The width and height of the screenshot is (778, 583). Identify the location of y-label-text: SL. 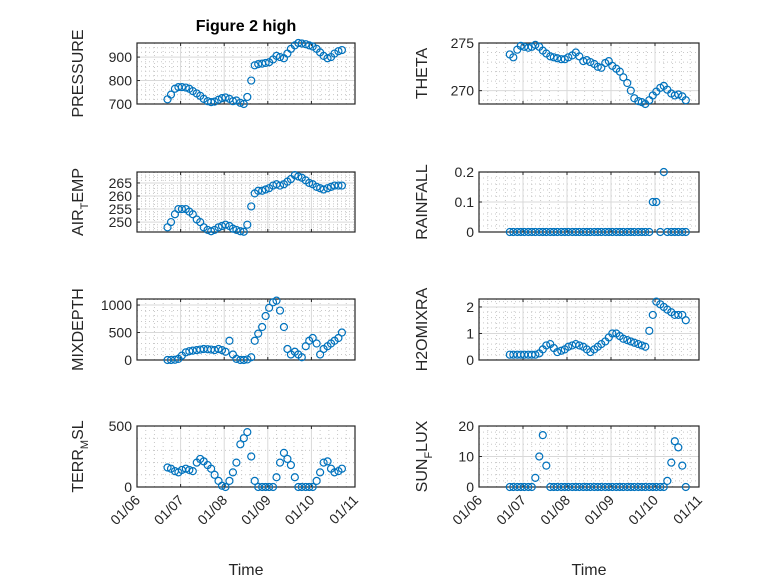
(78, 430).